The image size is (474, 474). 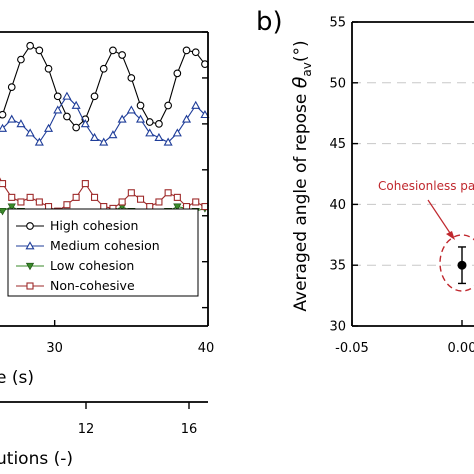 I want to click on y-tick-label-55: 55, so click(x=337, y=23).